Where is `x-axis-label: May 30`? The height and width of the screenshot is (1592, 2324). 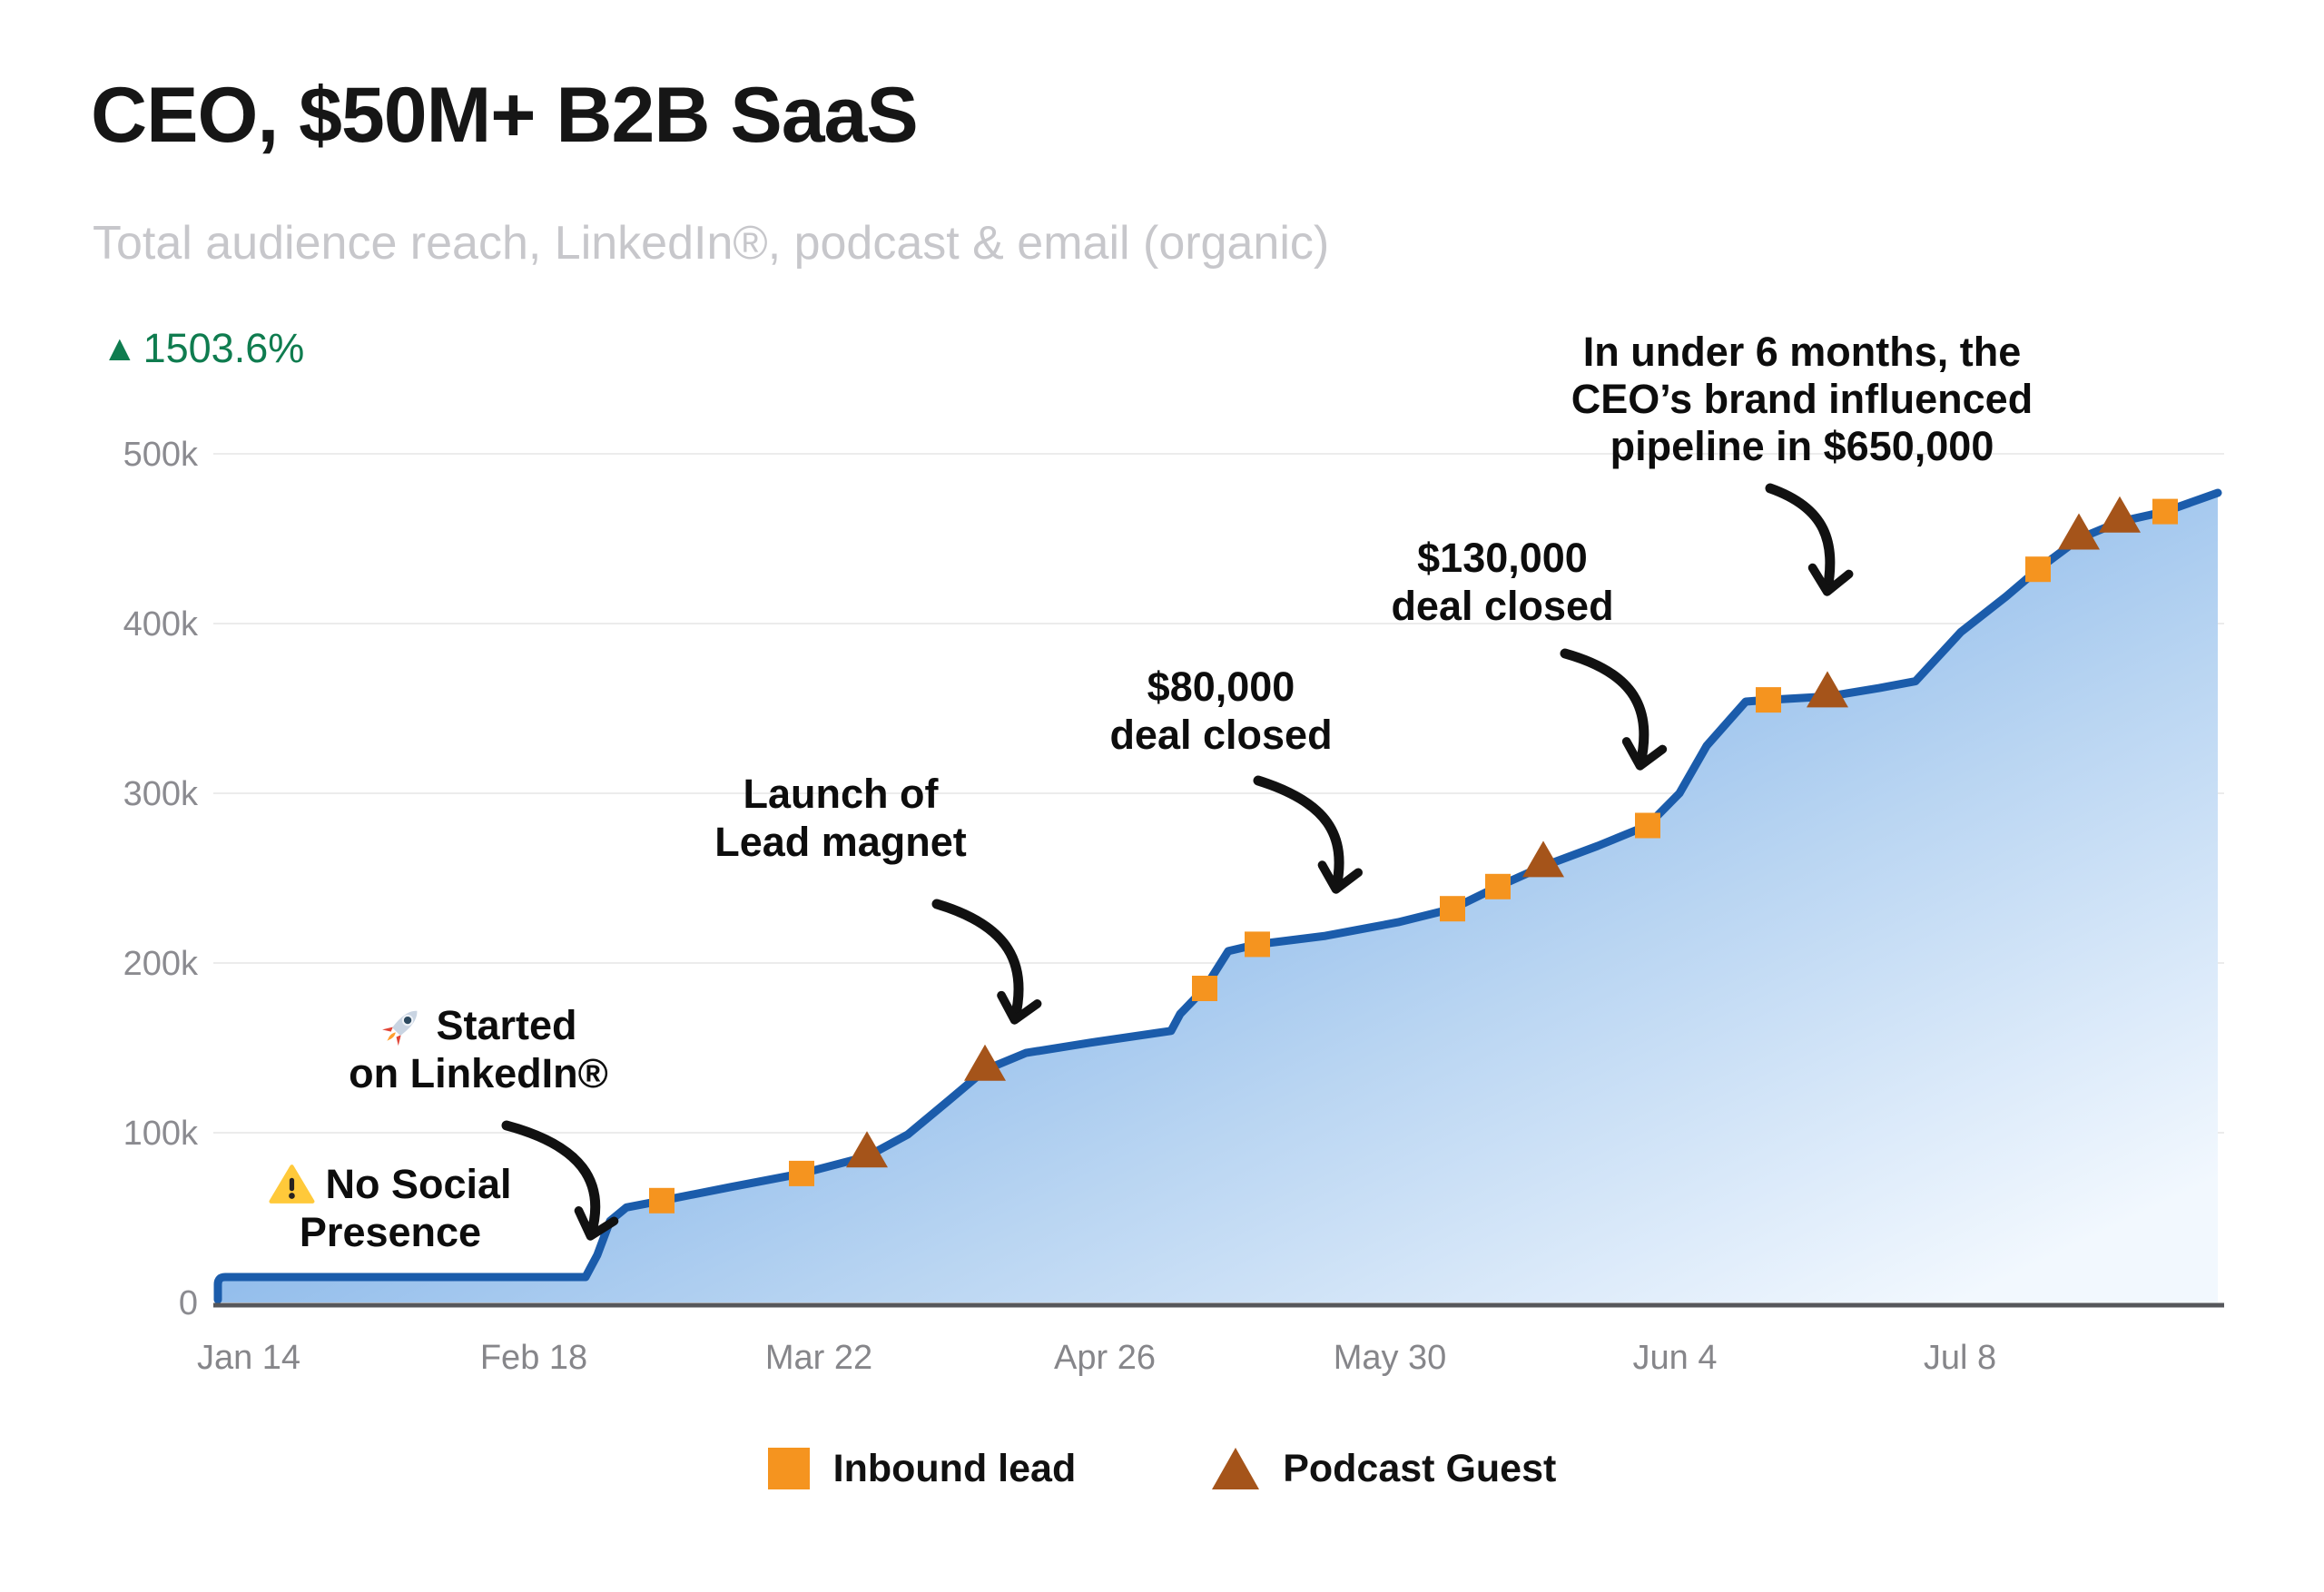
x-axis-label: May 30 is located at coordinates (1390, 1358).